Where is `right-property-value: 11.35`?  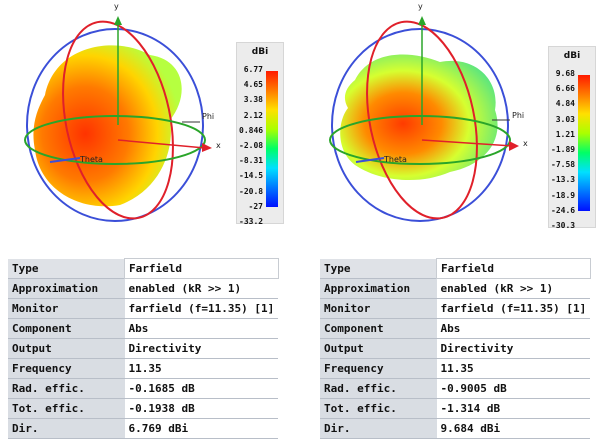 right-property-value: 11.35 is located at coordinates (513, 368).